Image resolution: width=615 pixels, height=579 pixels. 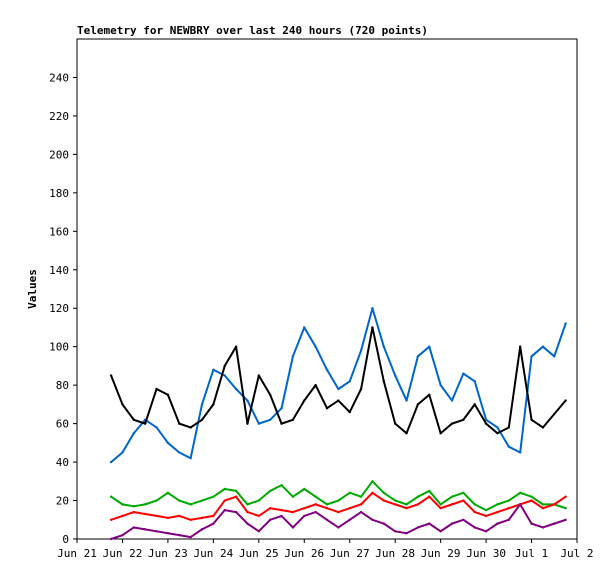 What do you see at coordinates (32, 289) in the screenshot?
I see `y-axis-title: Values` at bounding box center [32, 289].